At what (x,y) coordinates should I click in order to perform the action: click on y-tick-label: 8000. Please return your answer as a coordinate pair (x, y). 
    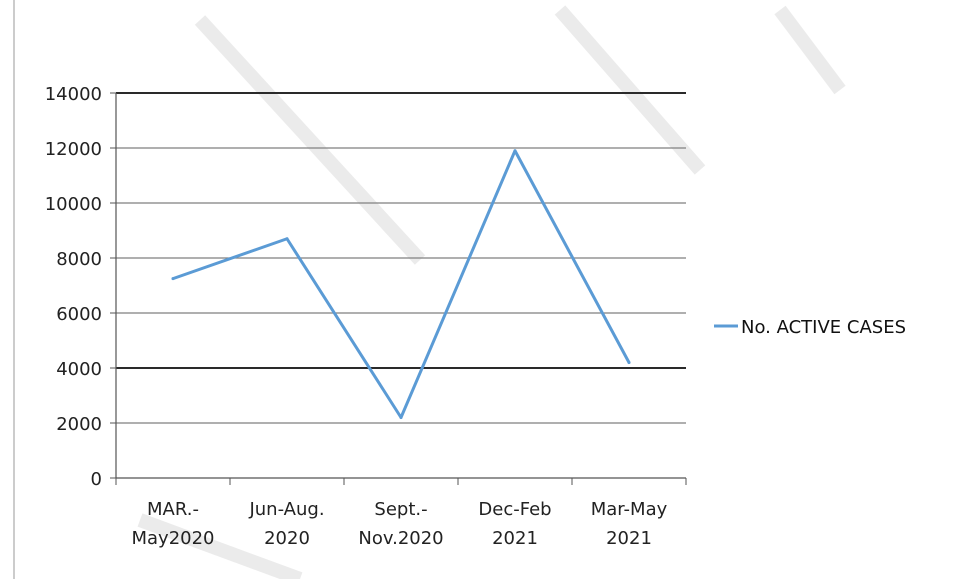
    Looking at the image, I should click on (79, 259).